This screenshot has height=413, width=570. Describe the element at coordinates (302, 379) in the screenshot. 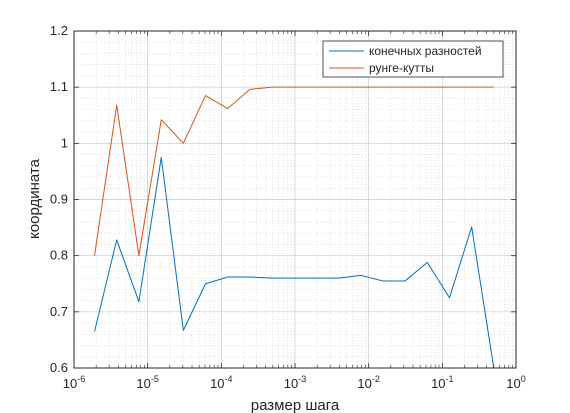

I see `x-tick-label-exponent: -3` at that location.